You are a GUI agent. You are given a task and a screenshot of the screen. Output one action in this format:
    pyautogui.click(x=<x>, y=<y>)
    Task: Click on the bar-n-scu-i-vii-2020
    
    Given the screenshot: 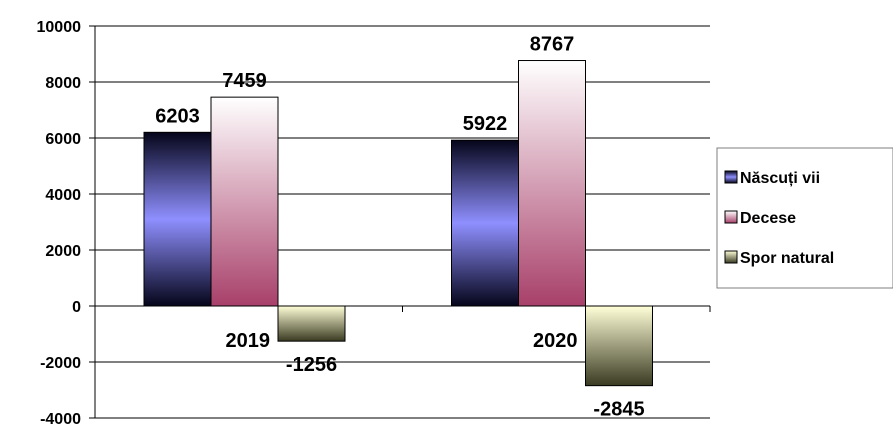 What is the action you would take?
    pyautogui.click(x=485, y=223)
    